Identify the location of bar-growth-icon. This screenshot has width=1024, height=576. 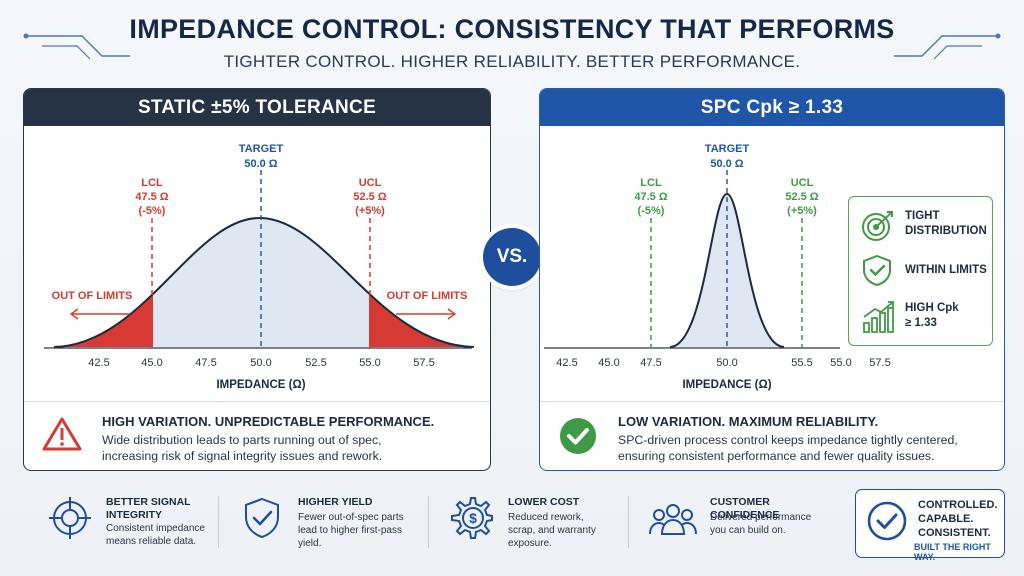
(878, 317).